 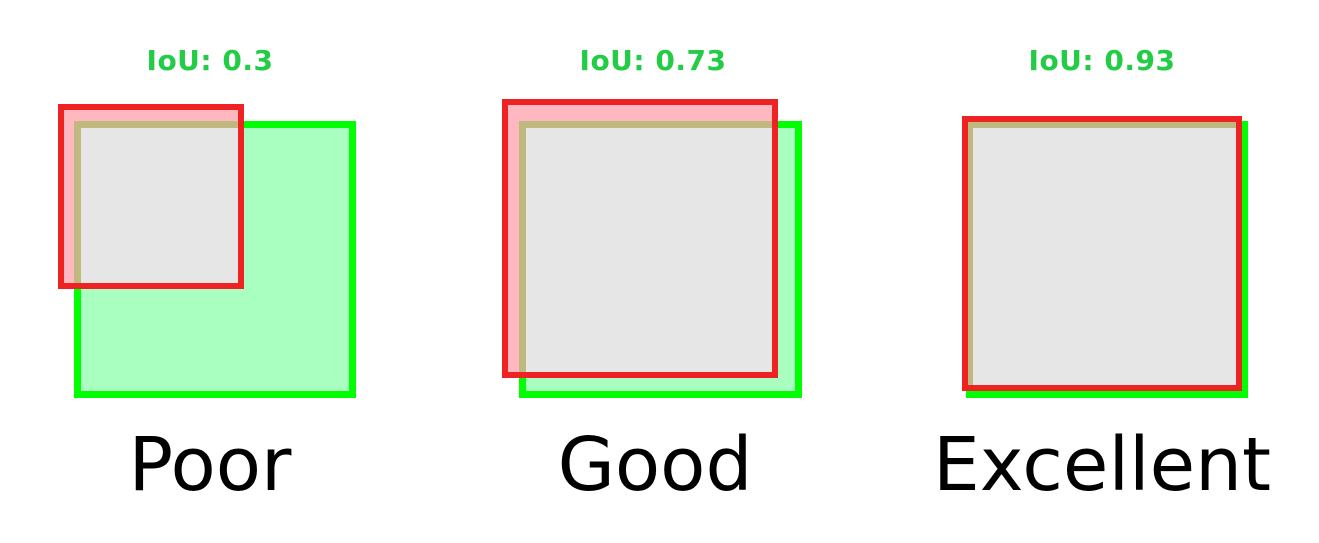 What do you see at coordinates (655, 465) in the screenshot?
I see `quality-label: Good` at bounding box center [655, 465].